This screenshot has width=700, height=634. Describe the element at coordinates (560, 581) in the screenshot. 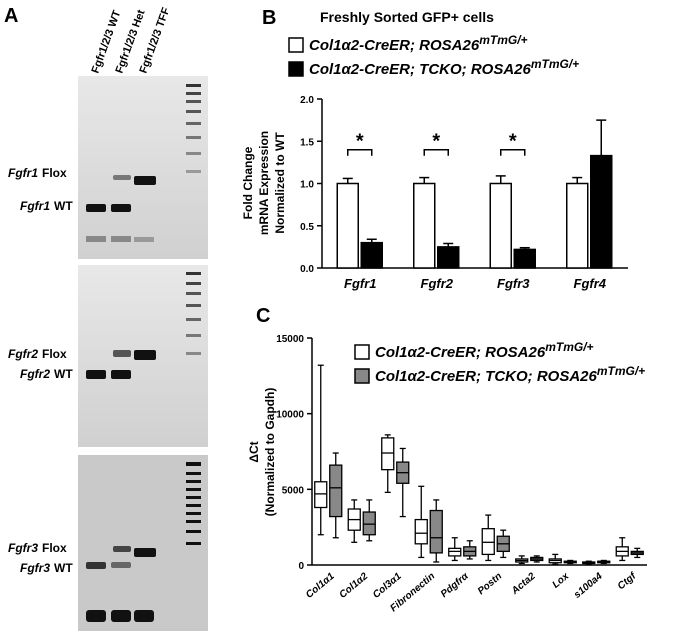

I see `x-tick-label: Lox` at that location.